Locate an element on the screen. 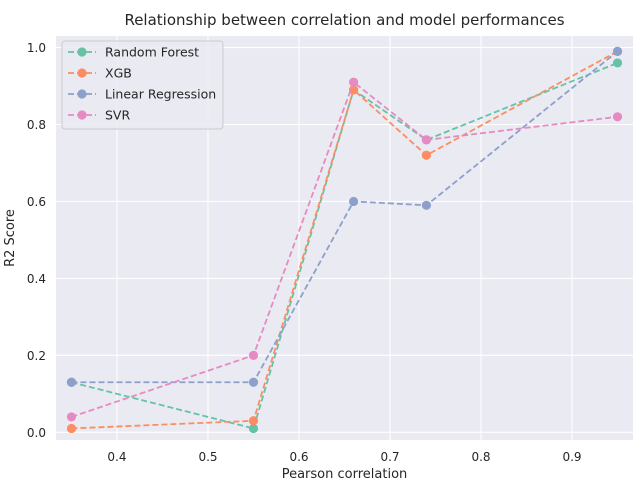 The height and width of the screenshot is (480, 640). x-tick-label: 0.5 is located at coordinates (207, 457).